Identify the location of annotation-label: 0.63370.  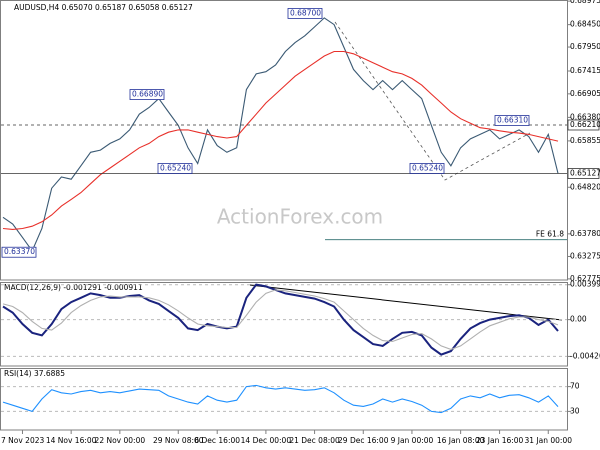
(19, 251).